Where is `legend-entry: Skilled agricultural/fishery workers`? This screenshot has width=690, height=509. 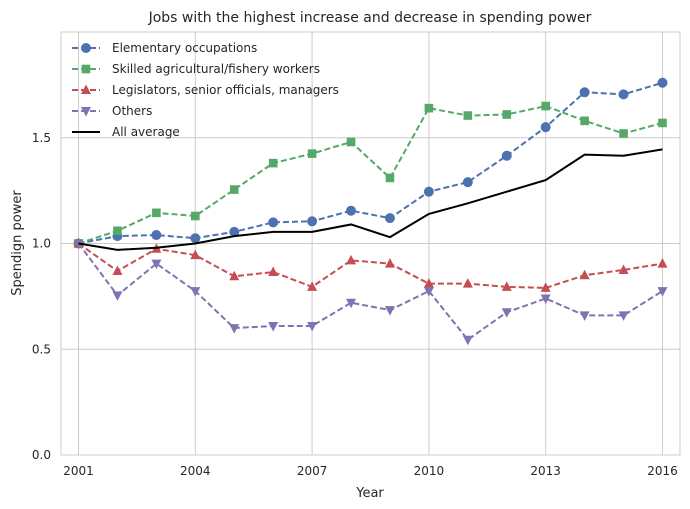 legend-entry: Skilled agricultural/fishery workers is located at coordinates (196, 69).